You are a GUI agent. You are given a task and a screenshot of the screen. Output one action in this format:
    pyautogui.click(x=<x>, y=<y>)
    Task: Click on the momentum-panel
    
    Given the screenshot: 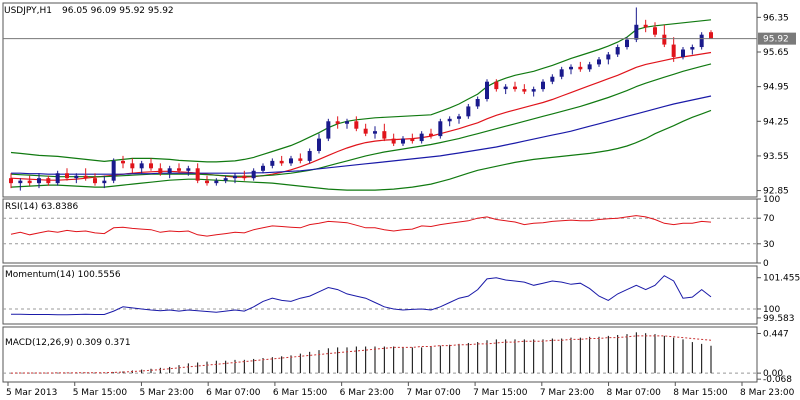 What is the action you would take?
    pyautogui.click(x=380, y=295)
    